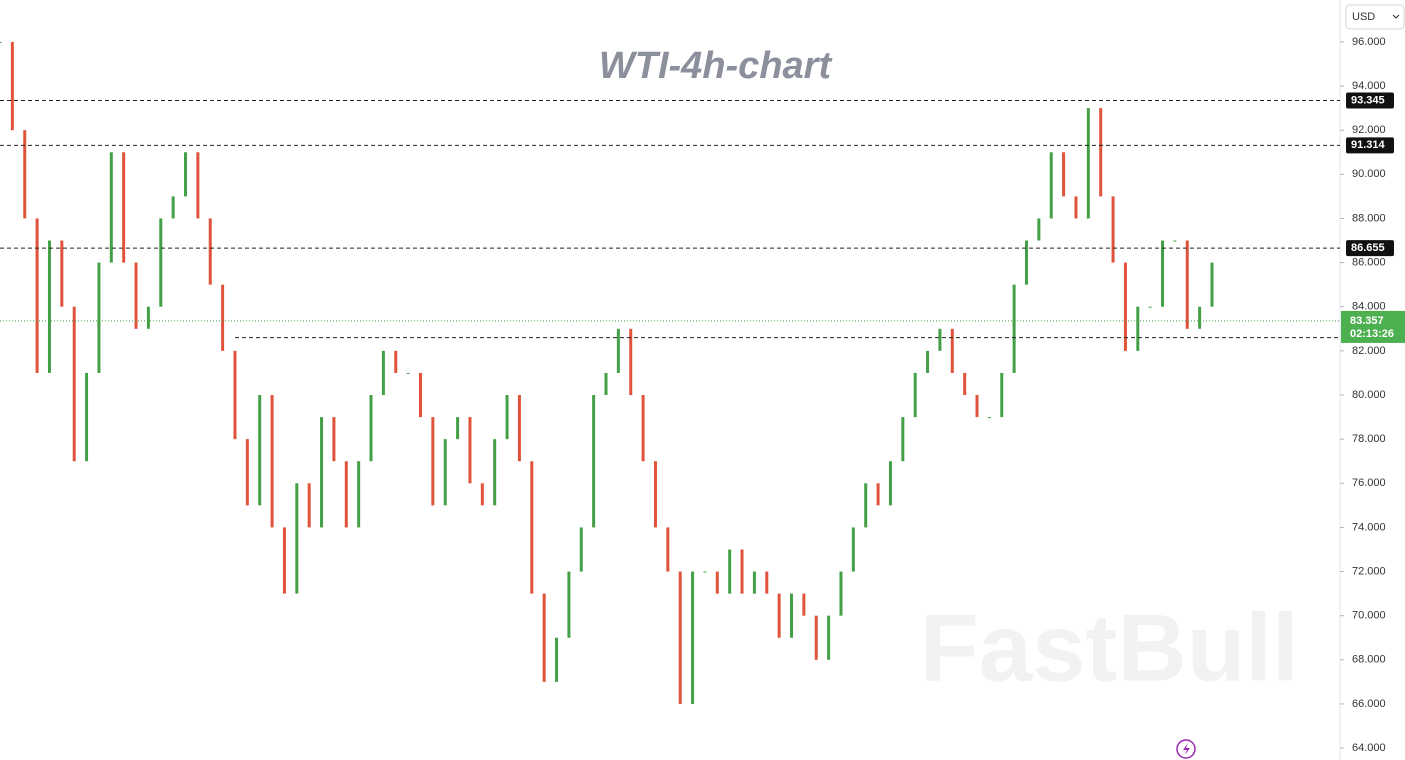 This screenshot has height=760, width=1405. Describe the element at coordinates (1396, 16) in the screenshot. I see `dropdown-arrow` at that location.